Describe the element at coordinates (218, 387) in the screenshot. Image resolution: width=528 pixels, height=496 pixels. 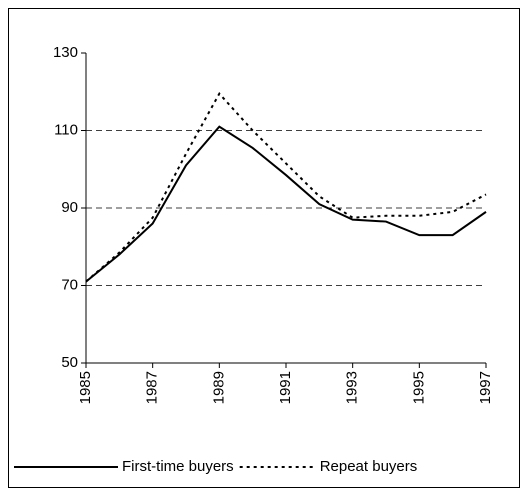
I see `x-tick-label: 1989` at that location.